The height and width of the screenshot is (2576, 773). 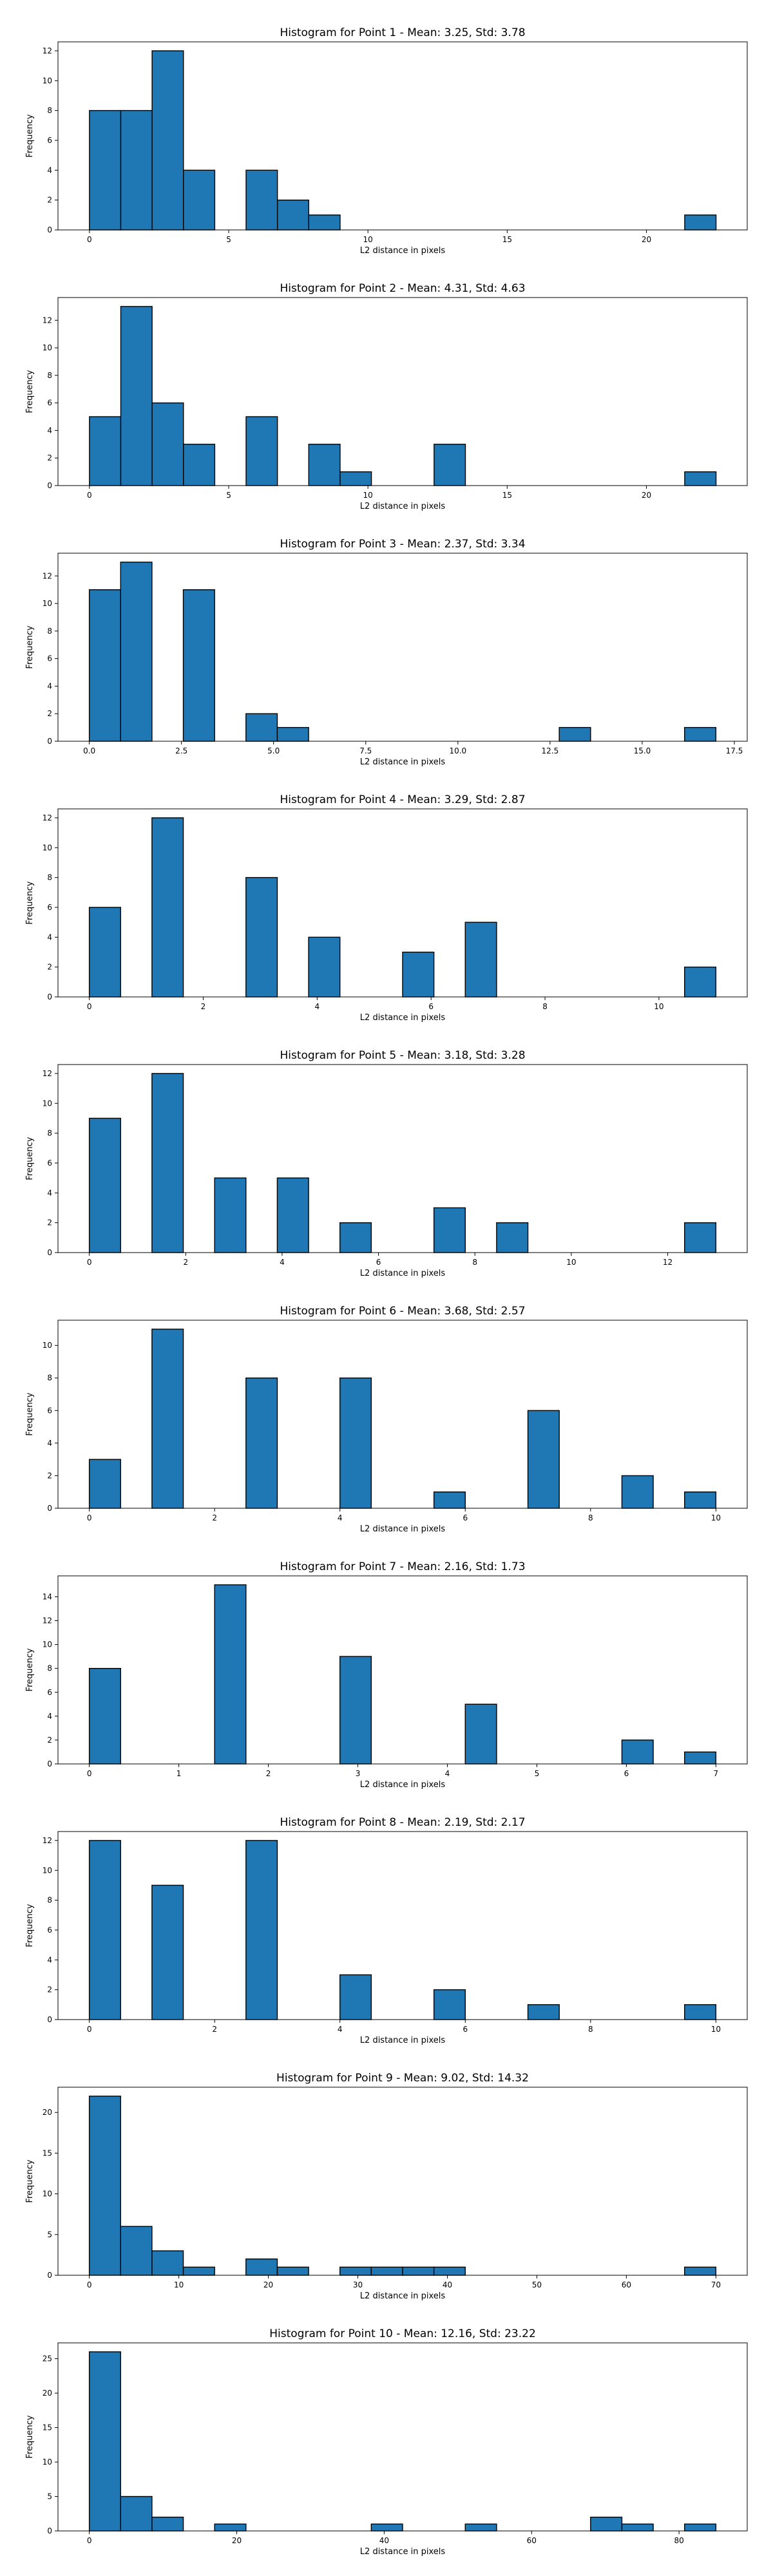 What do you see at coordinates (359, 1773) in the screenshot?
I see `x-tick-label: 3` at bounding box center [359, 1773].